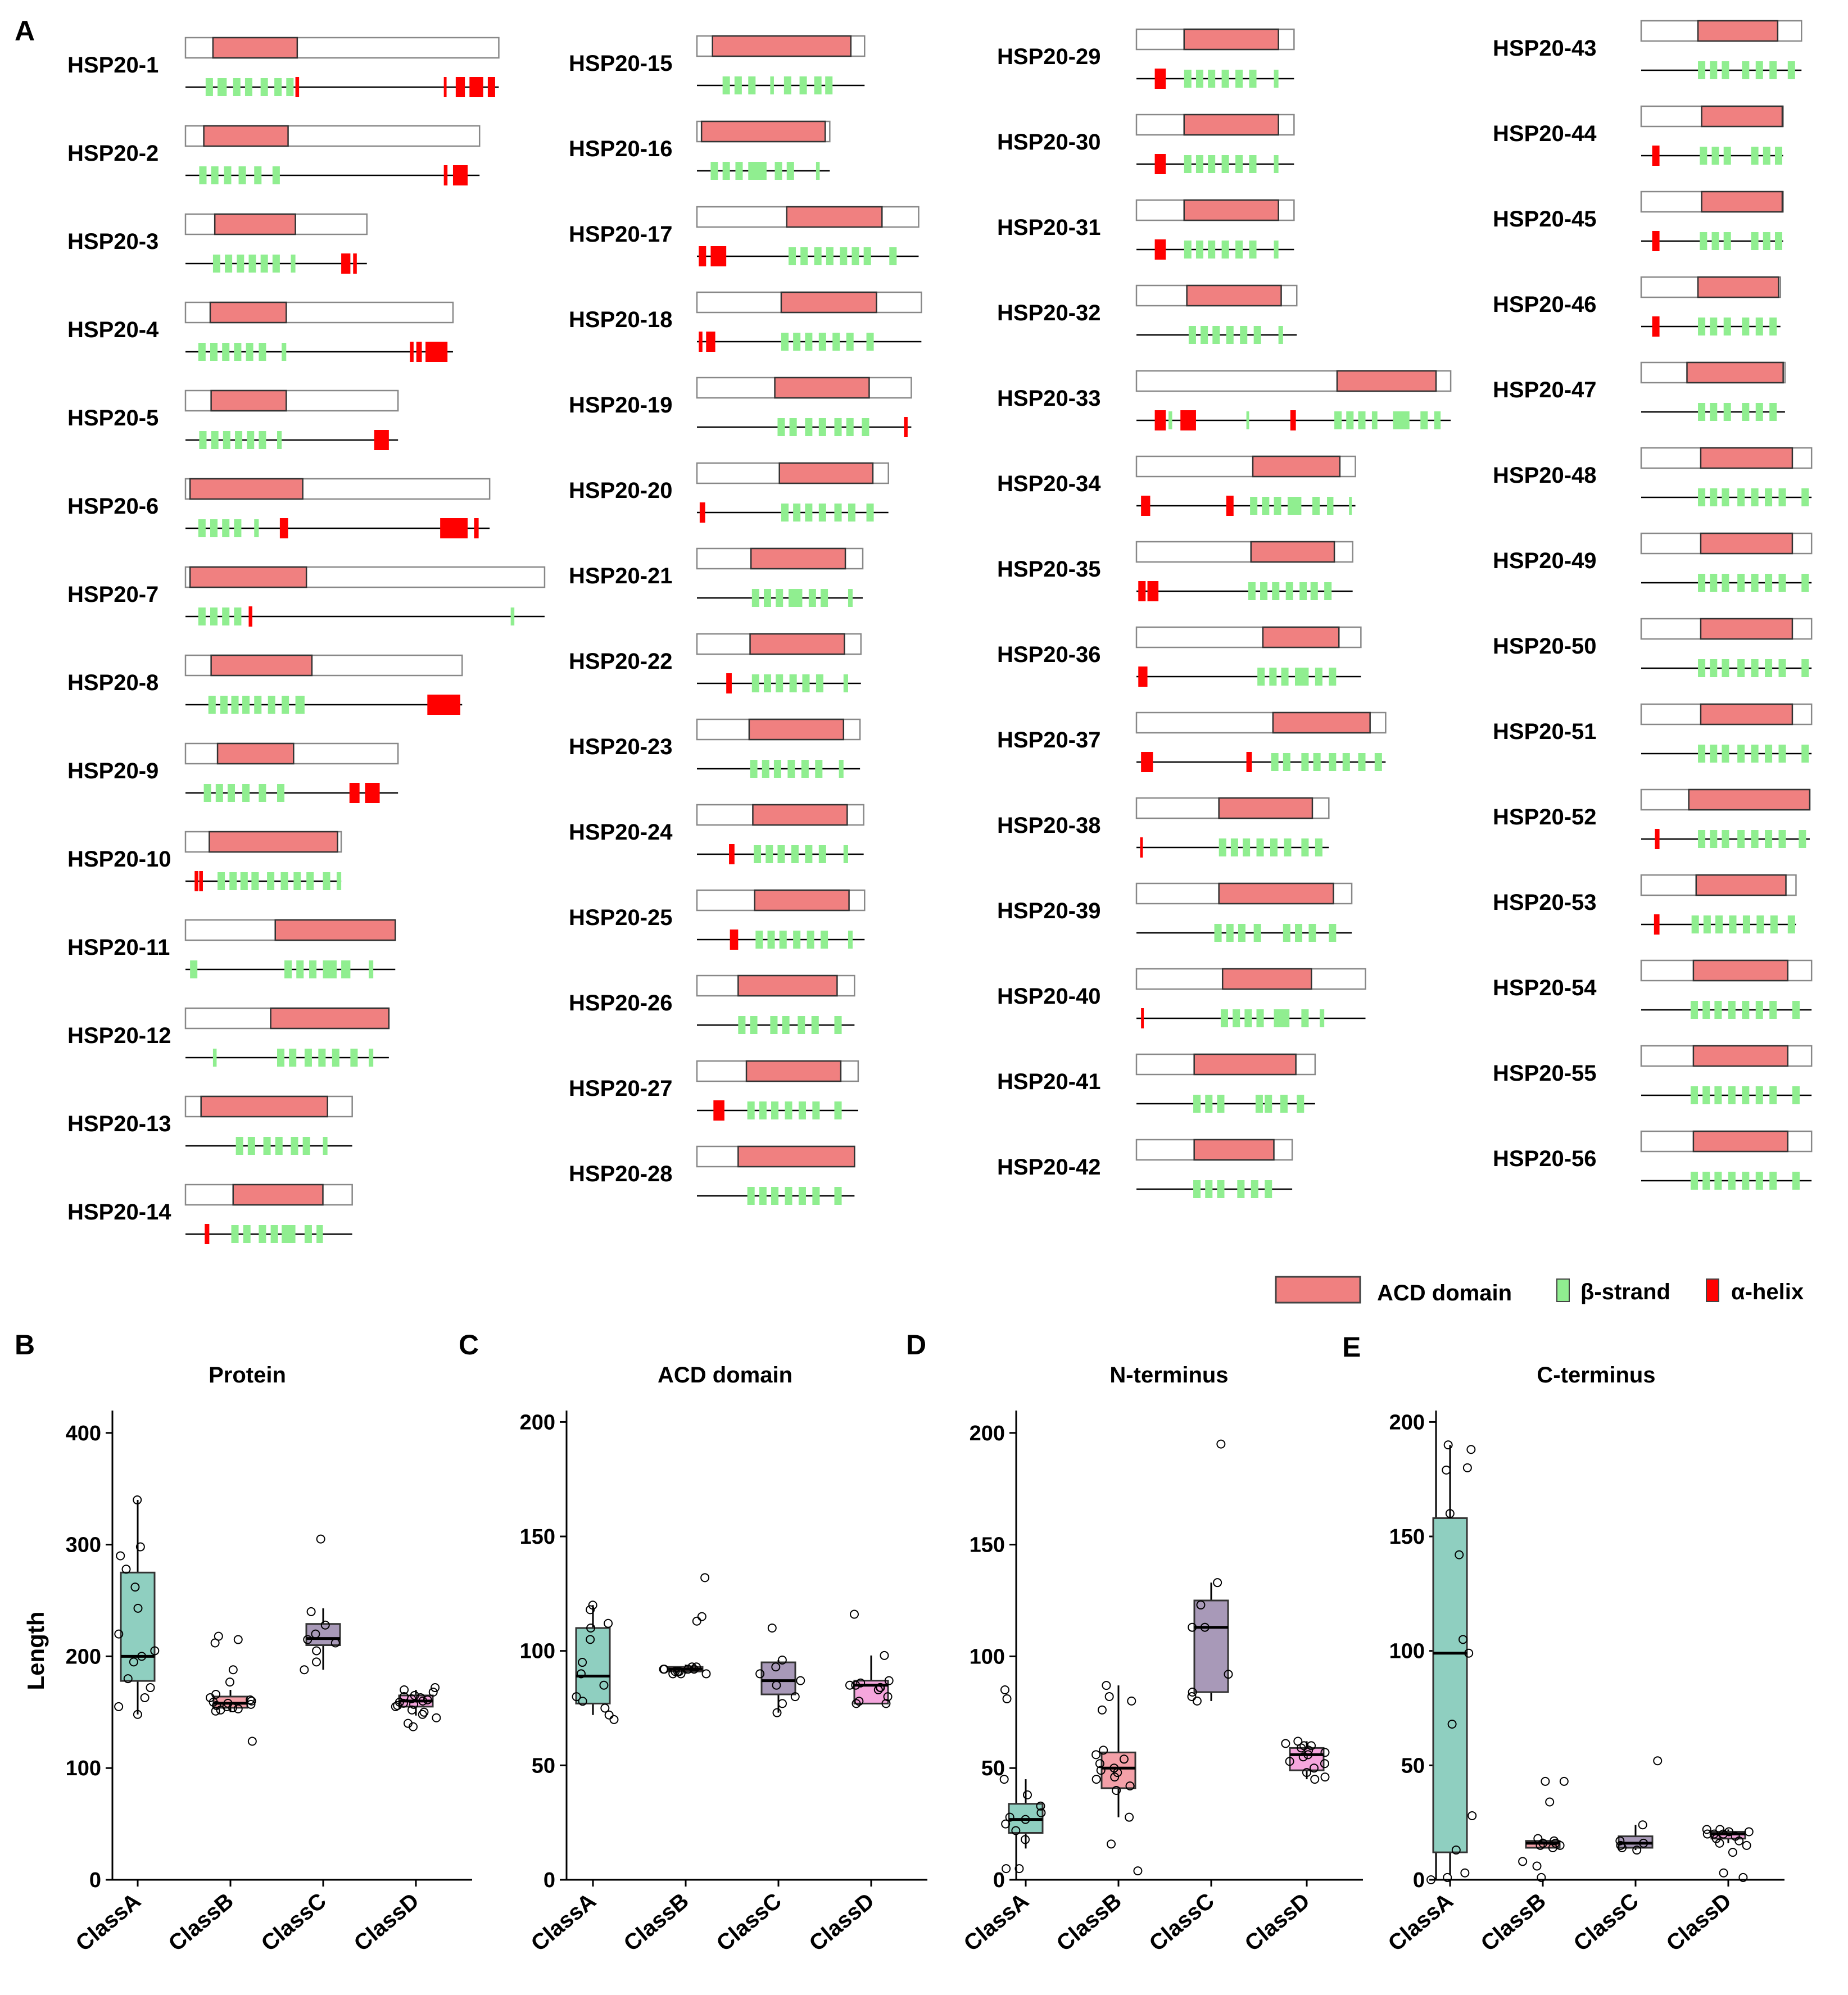 Image resolution: width=1848 pixels, height=1995 pixels. What do you see at coordinates (621, 319) in the screenshot?
I see `protein-label: HSP20-18` at bounding box center [621, 319].